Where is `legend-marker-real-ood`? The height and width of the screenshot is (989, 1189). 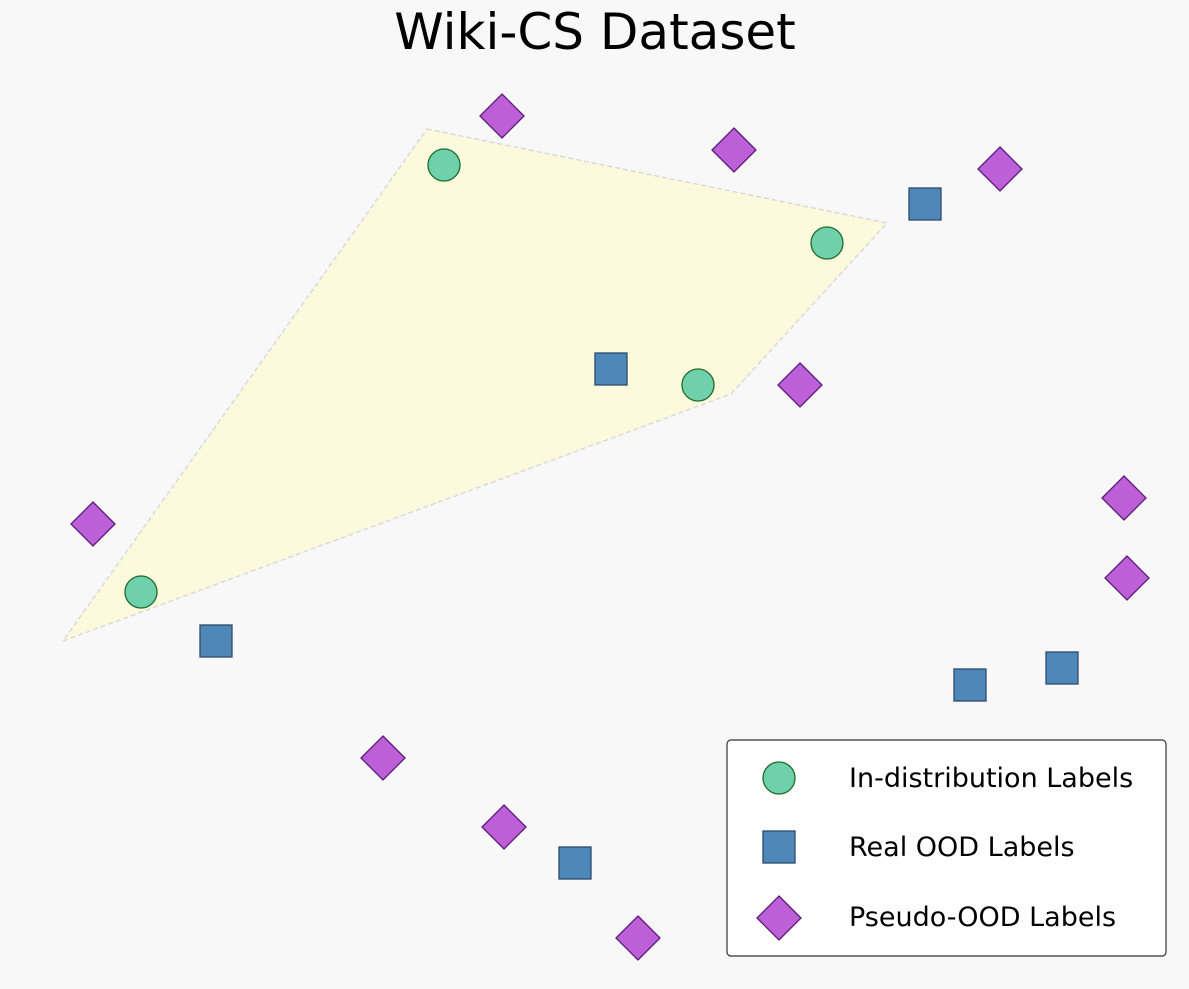 legend-marker-real-ood is located at coordinates (779, 847).